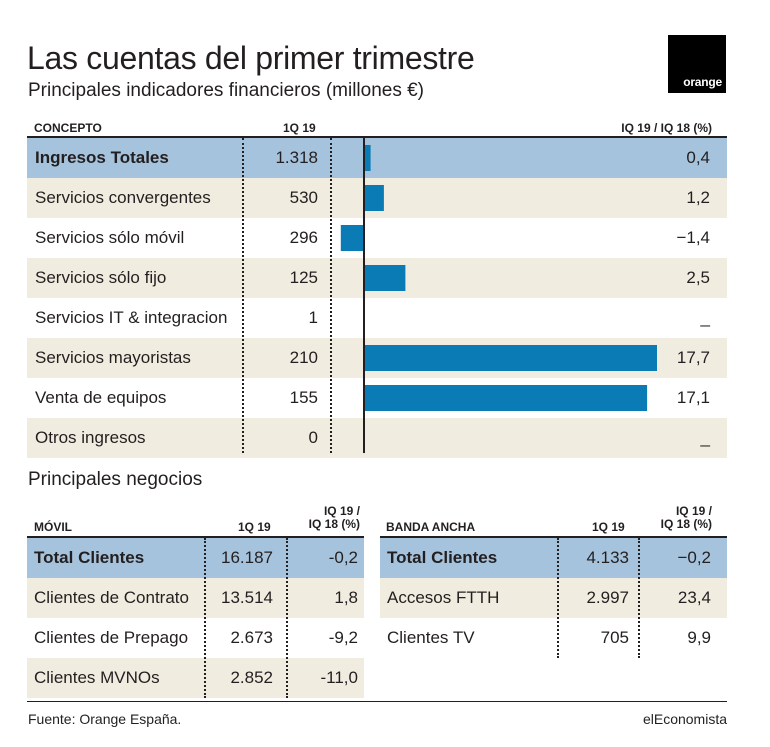  Describe the element at coordinates (698, 157) in the screenshot. I see `row-pct-label: 0,4` at that location.